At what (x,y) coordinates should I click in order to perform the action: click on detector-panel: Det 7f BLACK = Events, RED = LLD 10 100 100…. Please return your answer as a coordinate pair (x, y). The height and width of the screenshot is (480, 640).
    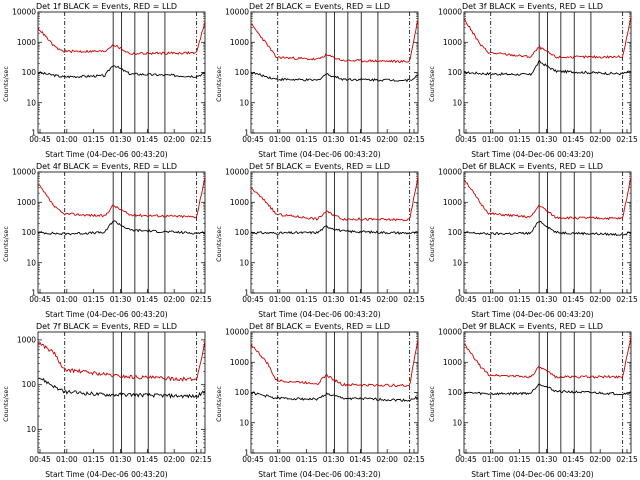
    Looking at the image, I should click on (106, 400).